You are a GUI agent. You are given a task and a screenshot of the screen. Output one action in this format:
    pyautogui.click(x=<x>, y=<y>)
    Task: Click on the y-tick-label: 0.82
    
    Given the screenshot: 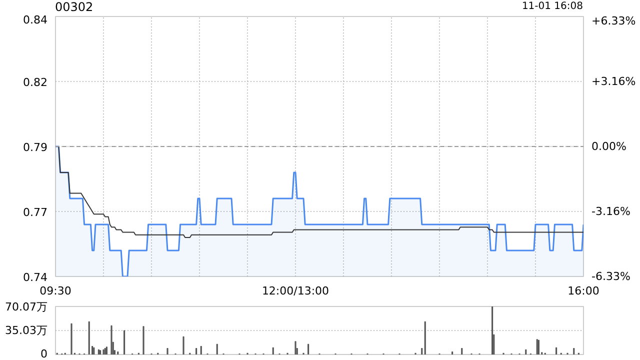 What is the action you would take?
    pyautogui.click(x=35, y=82)
    